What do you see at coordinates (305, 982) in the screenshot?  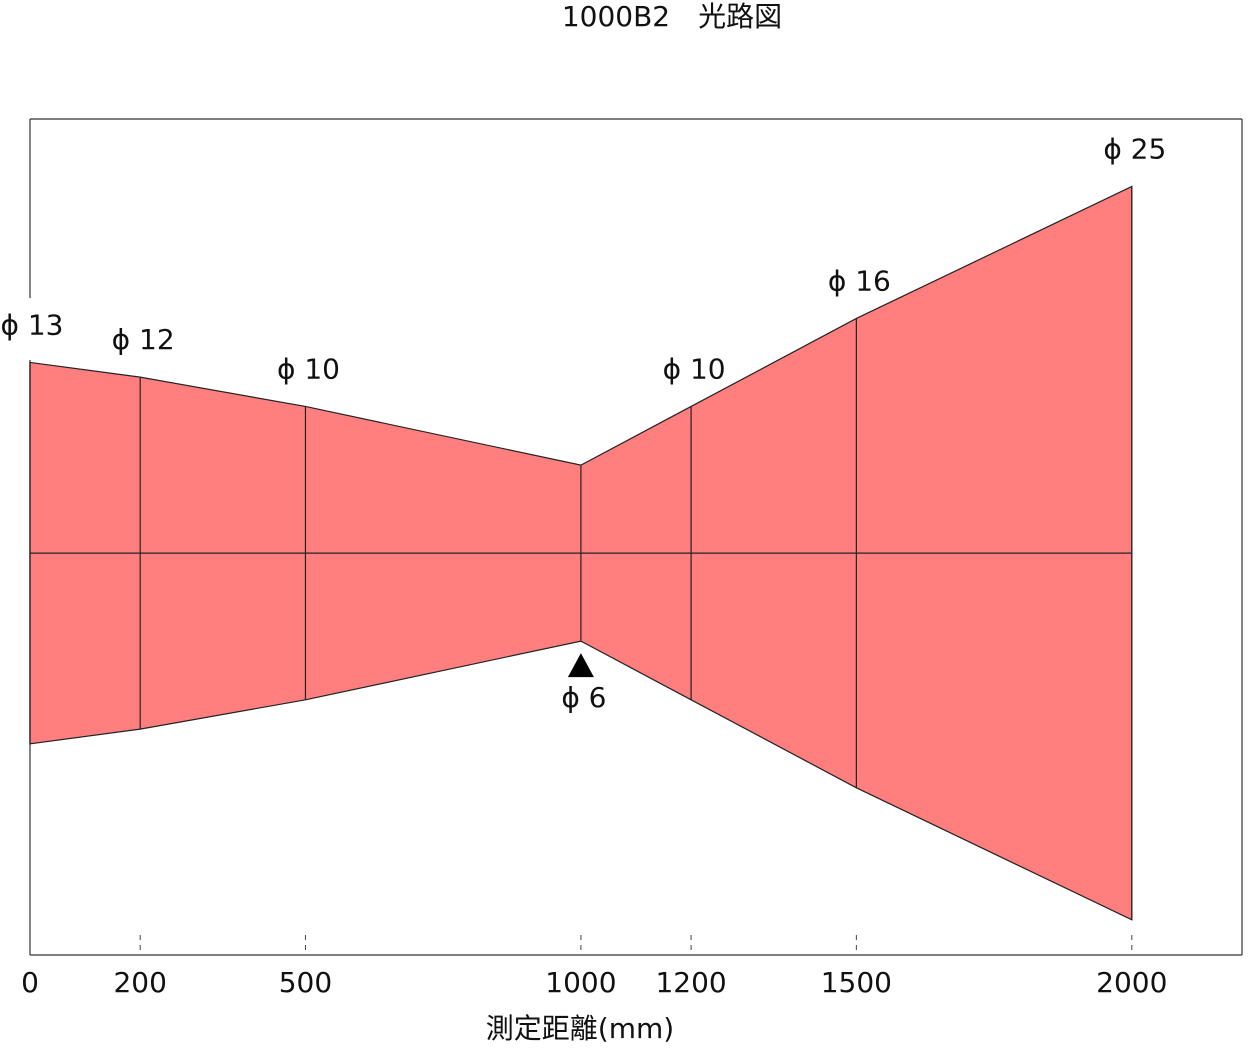 I see `x-tick-label: 500` at bounding box center [305, 982].